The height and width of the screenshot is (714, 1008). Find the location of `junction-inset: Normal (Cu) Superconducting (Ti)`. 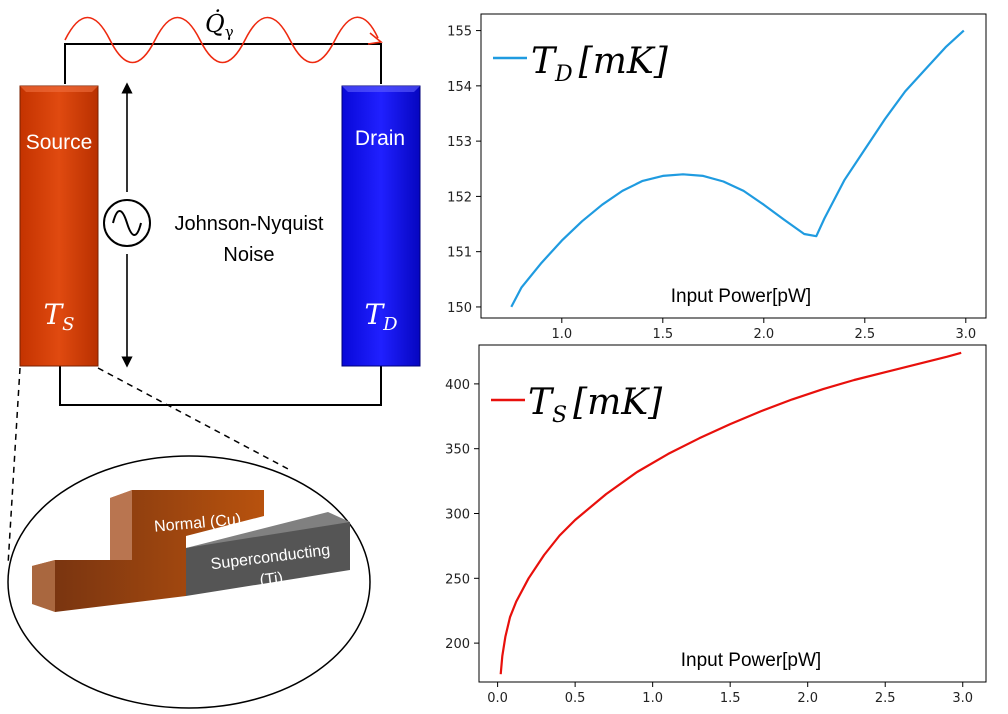

junction-inset: Normal (Cu) Superconducting (Ti) is located at coordinates (189, 582).